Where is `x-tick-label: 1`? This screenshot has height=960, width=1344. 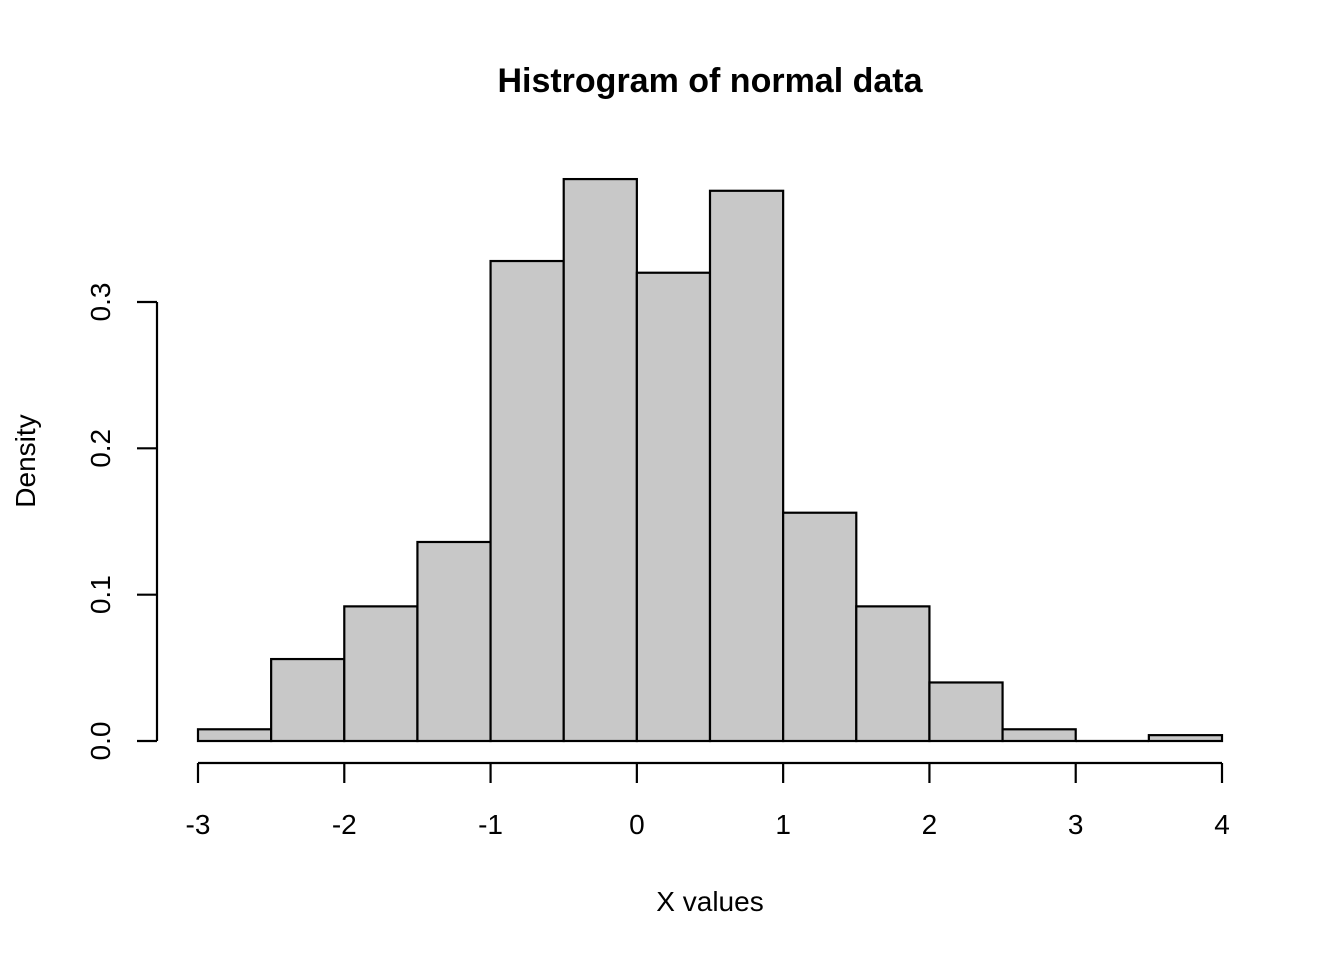 x-tick-label: 1 is located at coordinates (783, 824).